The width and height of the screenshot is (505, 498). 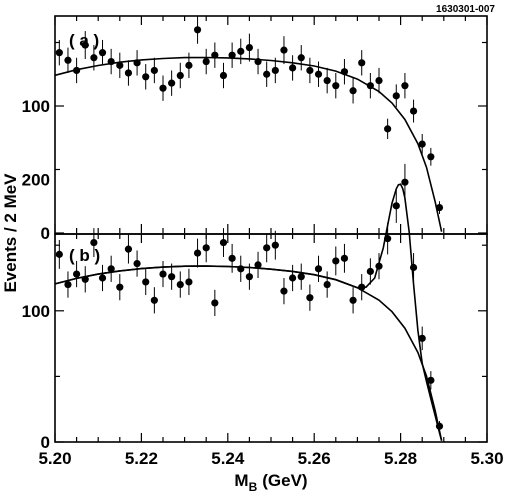 I want to click on x-tick-label: 5.24, so click(x=228, y=458).